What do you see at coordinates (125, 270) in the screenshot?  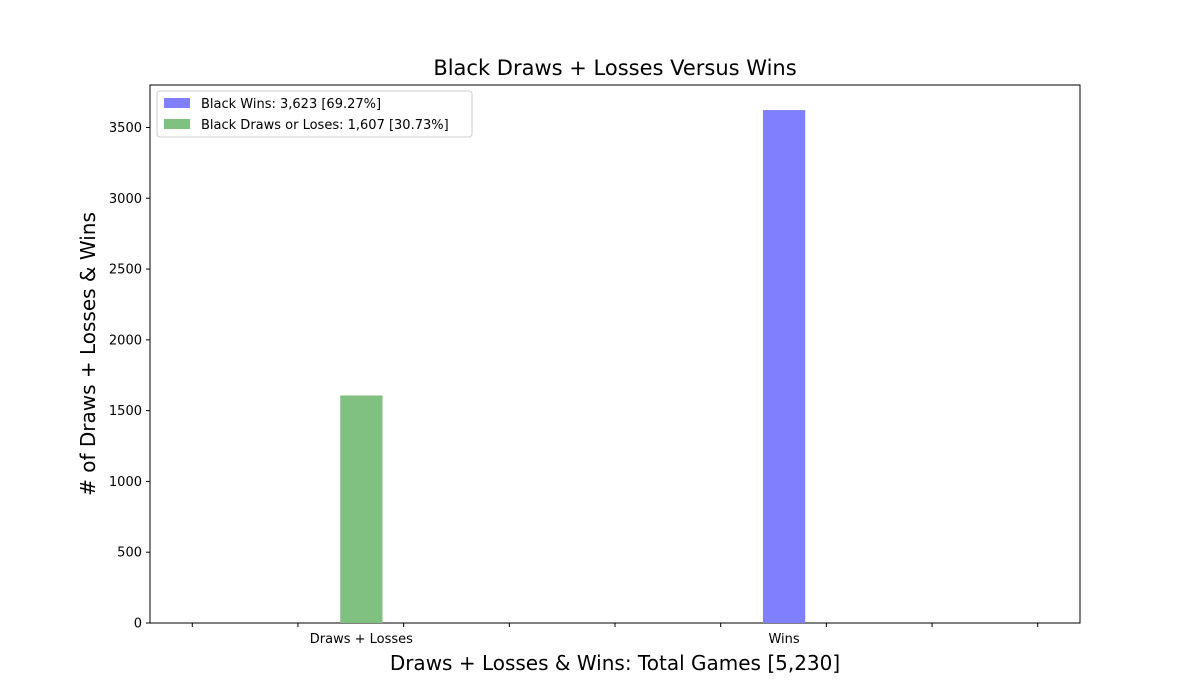 I see `y-tick-label: 2500` at bounding box center [125, 270].